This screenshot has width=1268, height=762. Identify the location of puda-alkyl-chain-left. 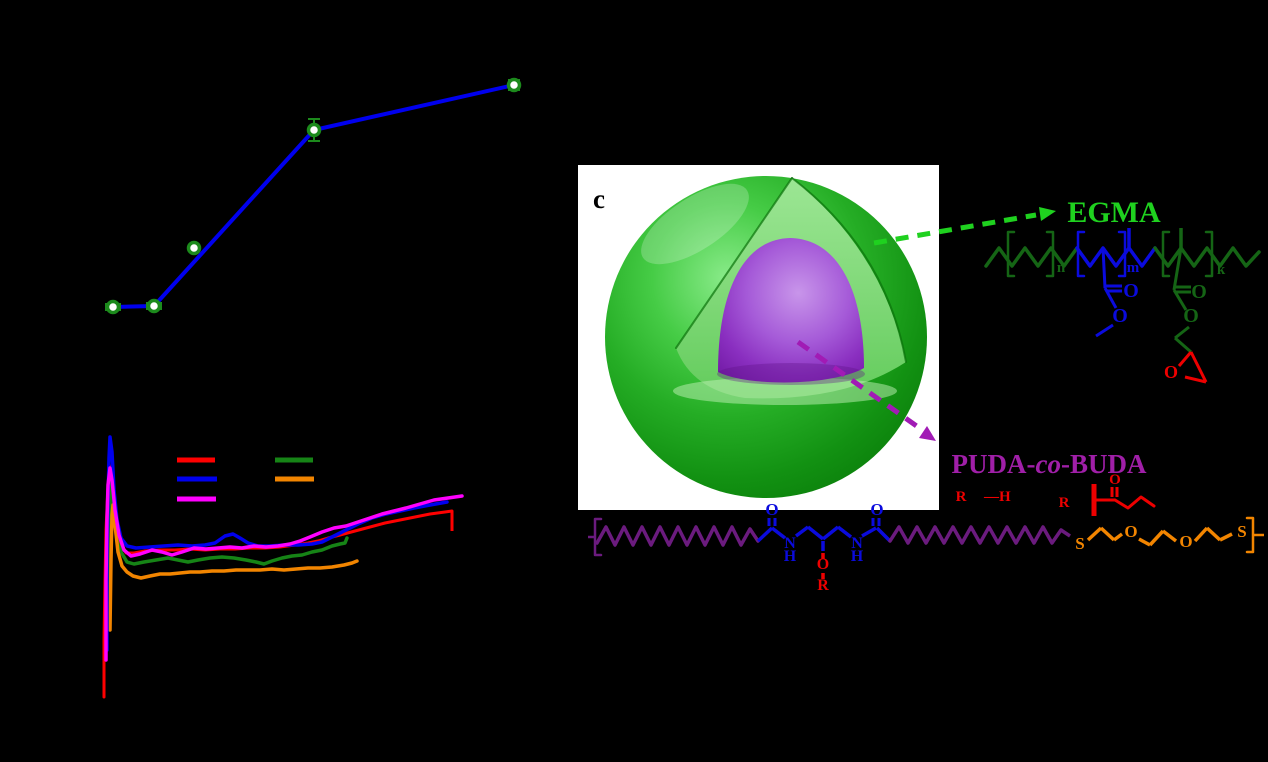
(677, 536).